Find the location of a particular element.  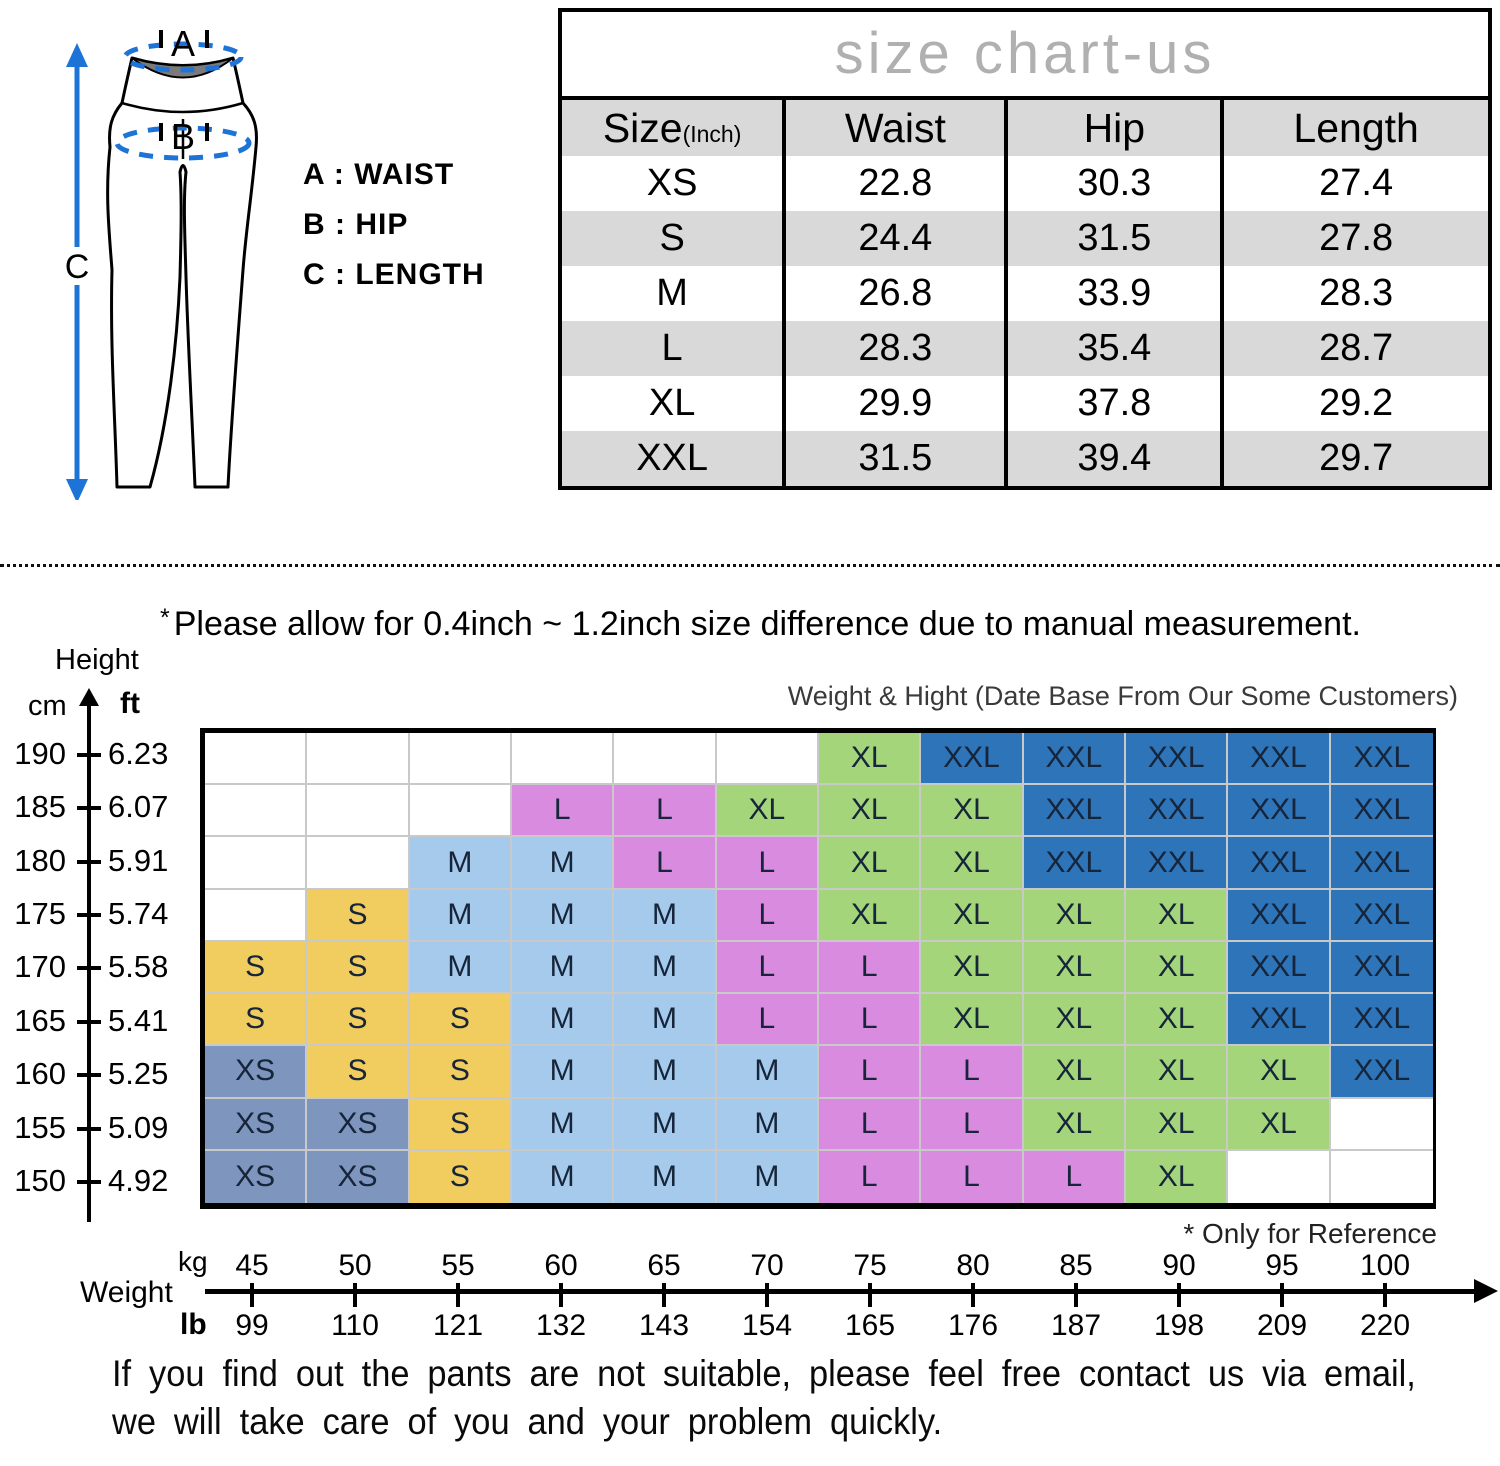

size-name-cell: XXL is located at coordinates (673, 458).